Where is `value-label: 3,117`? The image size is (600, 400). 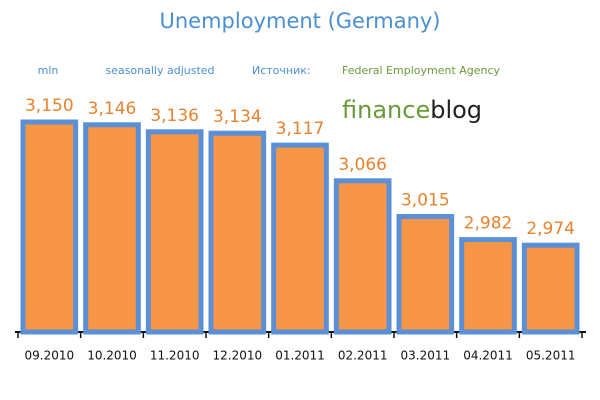
value-label: 3,117 is located at coordinates (300, 129).